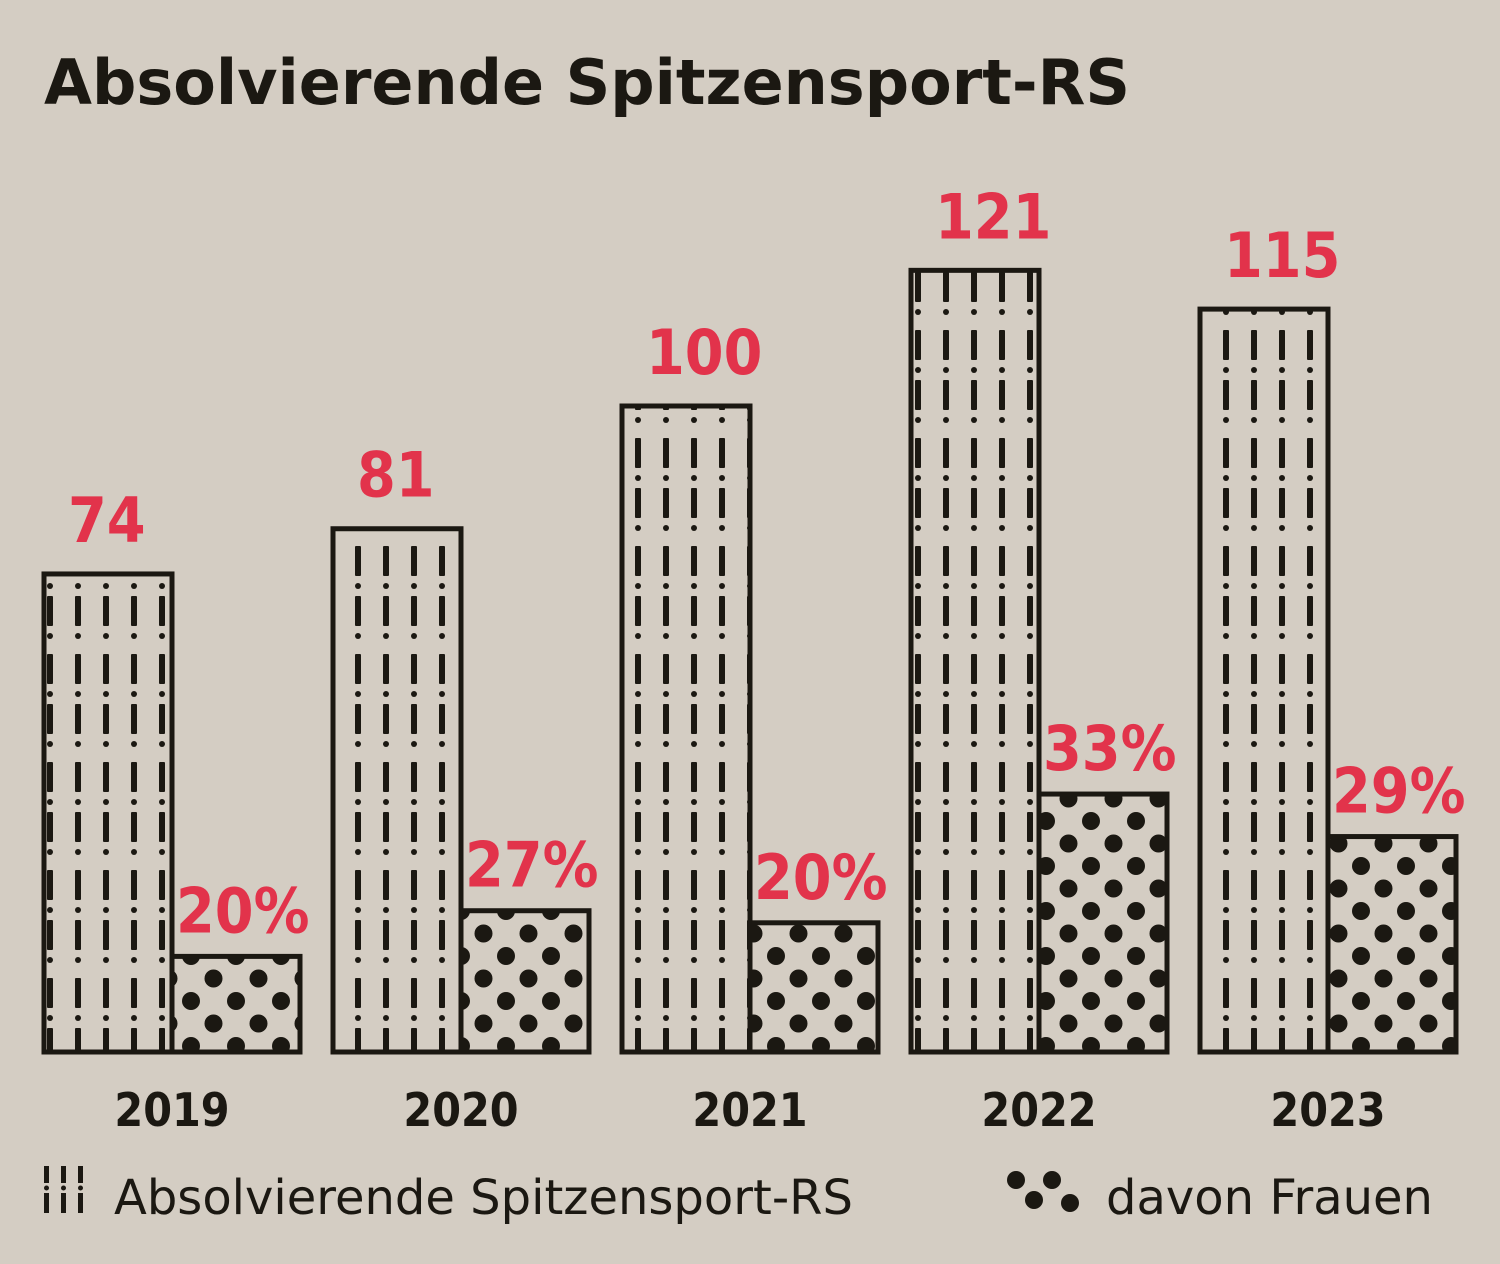  What do you see at coordinates (1043, 1191) in the screenshot?
I see `legend-swatch-women` at bounding box center [1043, 1191].